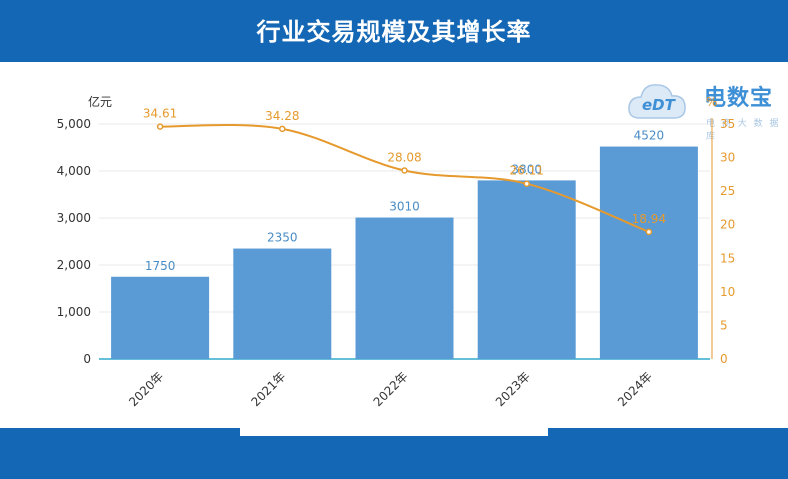 The image size is (788, 479). I want to click on logo: eDT 电数宝 电 商 大 数 据 库, so click(706, 107).